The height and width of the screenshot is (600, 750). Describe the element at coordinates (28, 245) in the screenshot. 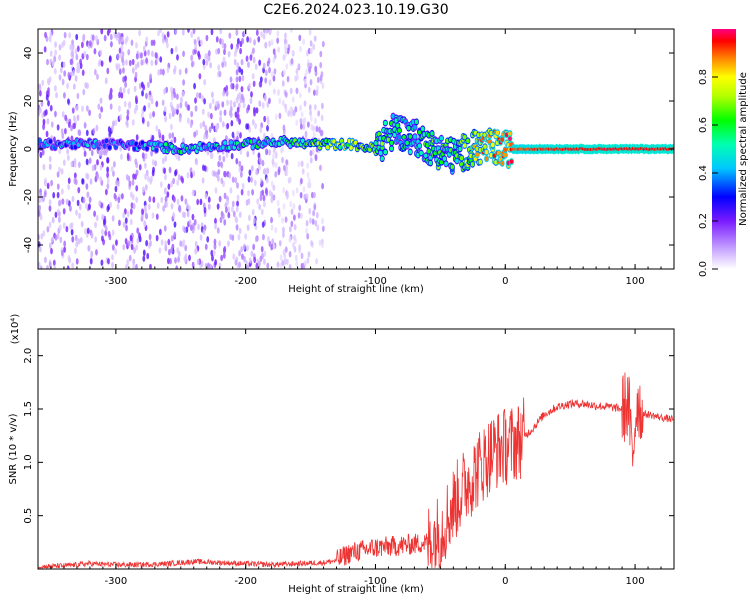

I see `y-tick-label: -40` at that location.